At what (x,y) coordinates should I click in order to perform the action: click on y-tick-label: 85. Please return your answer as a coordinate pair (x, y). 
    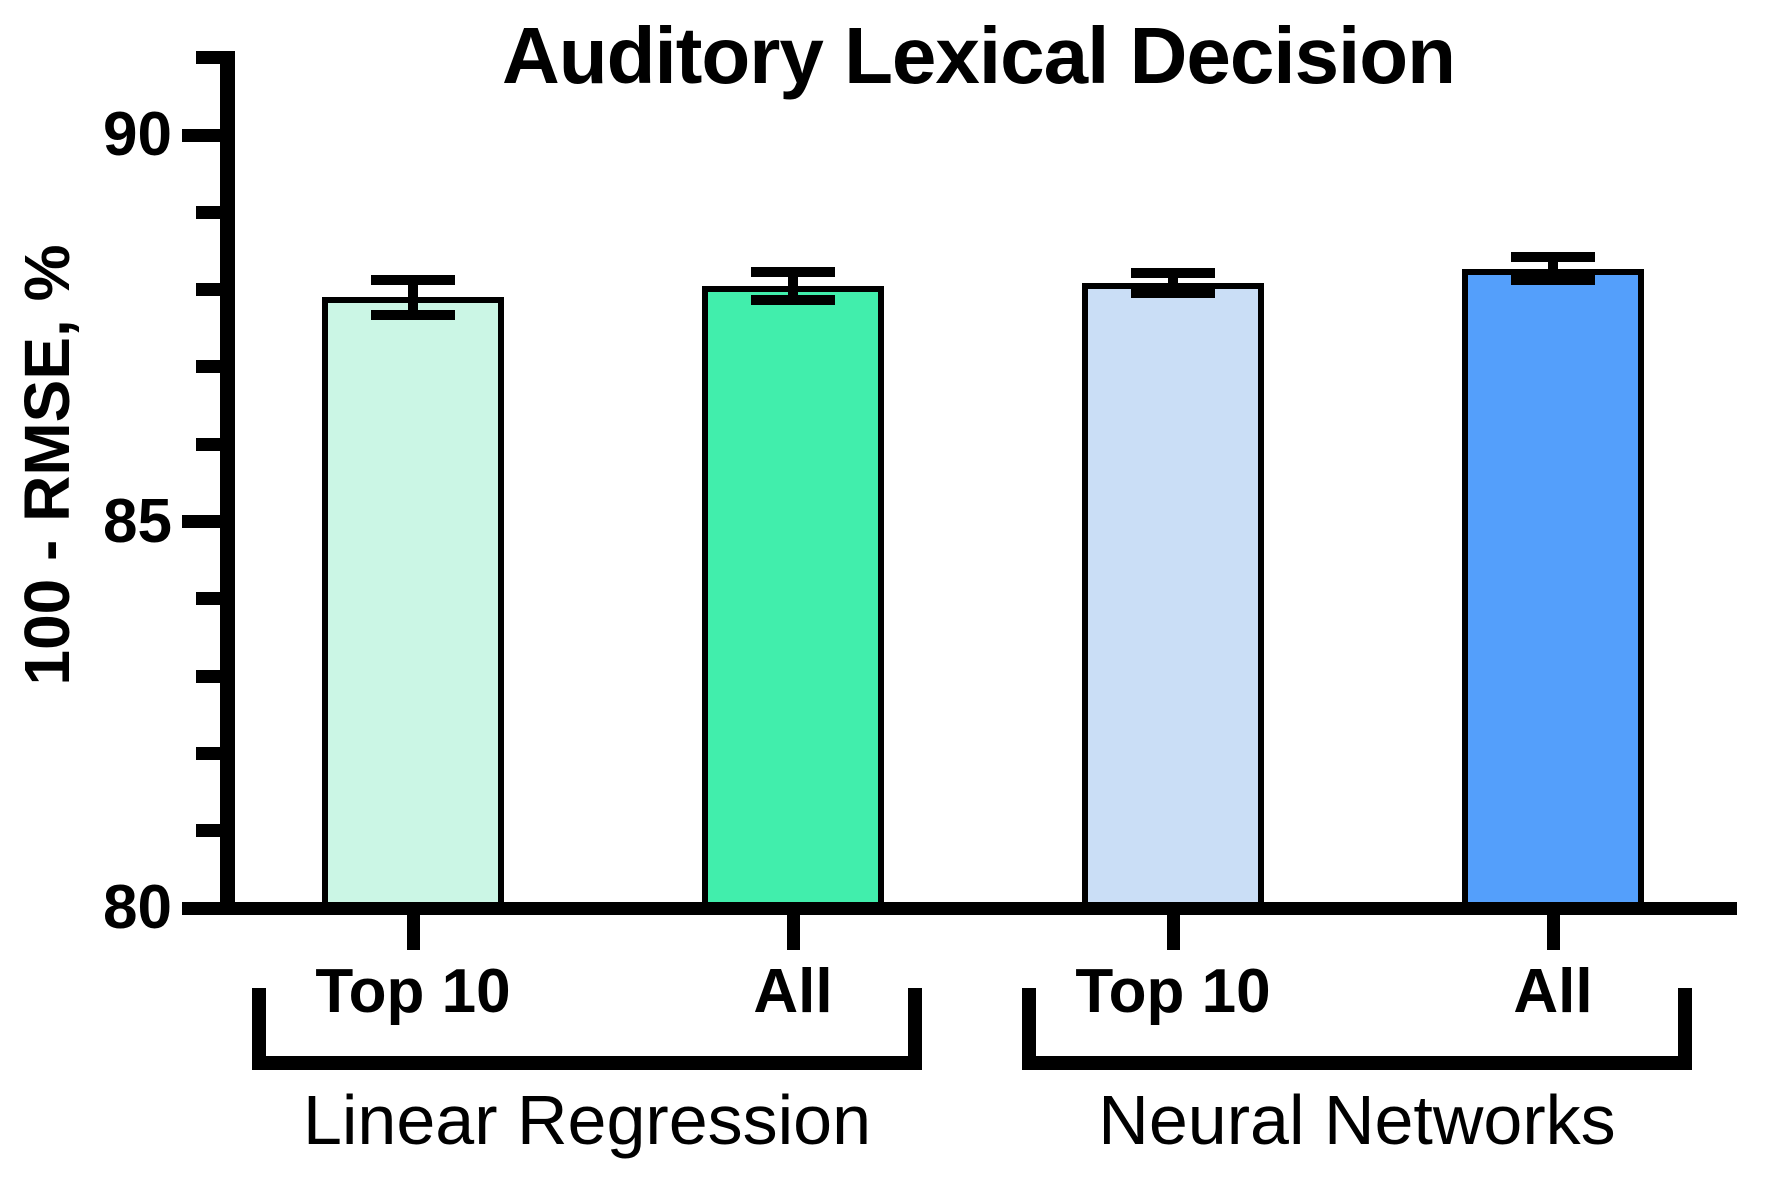
    Looking at the image, I should click on (137, 521).